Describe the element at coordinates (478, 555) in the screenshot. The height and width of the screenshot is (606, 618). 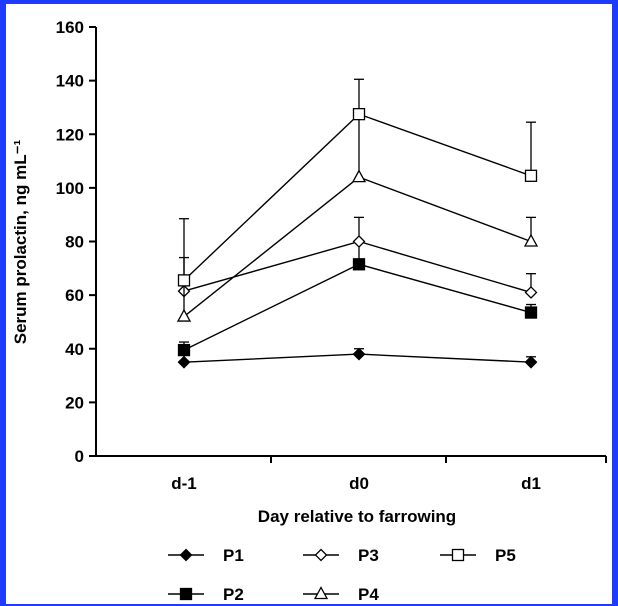
I see `legend-item-p5: P5` at that location.